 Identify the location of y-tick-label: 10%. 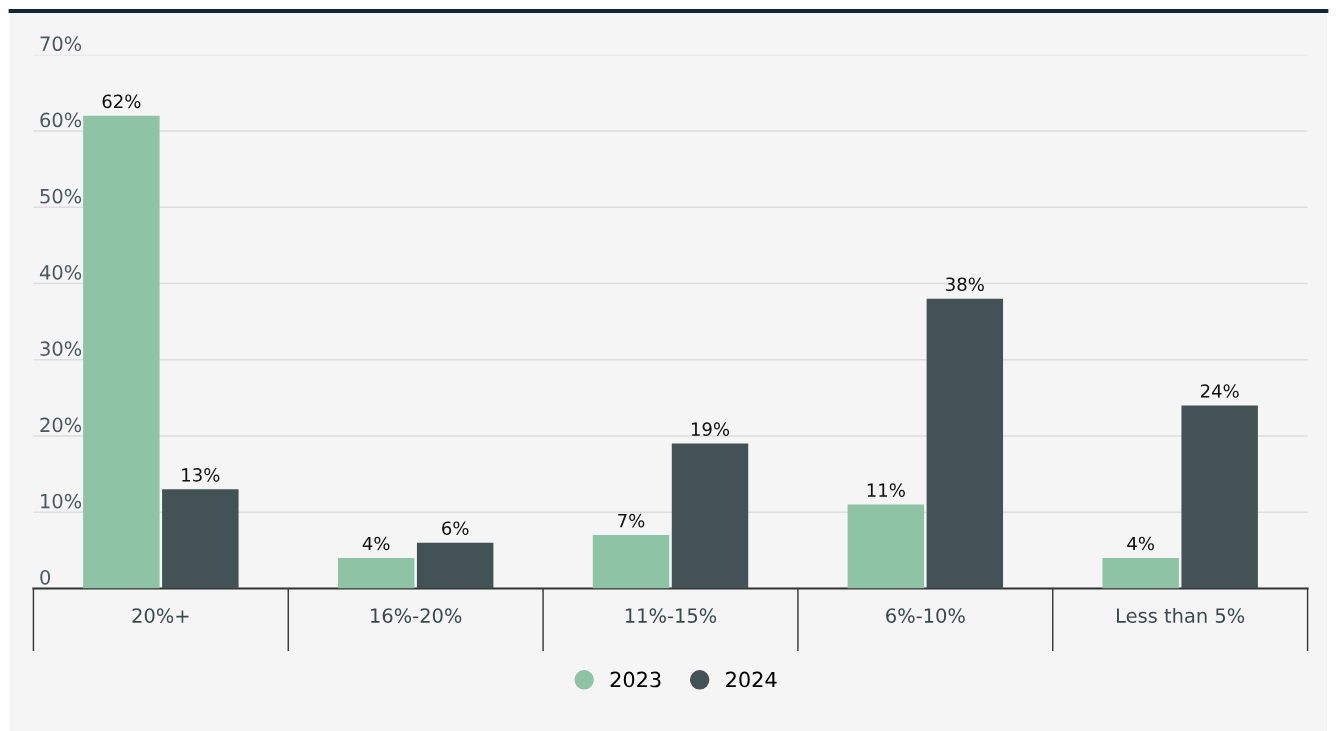
(61, 501).